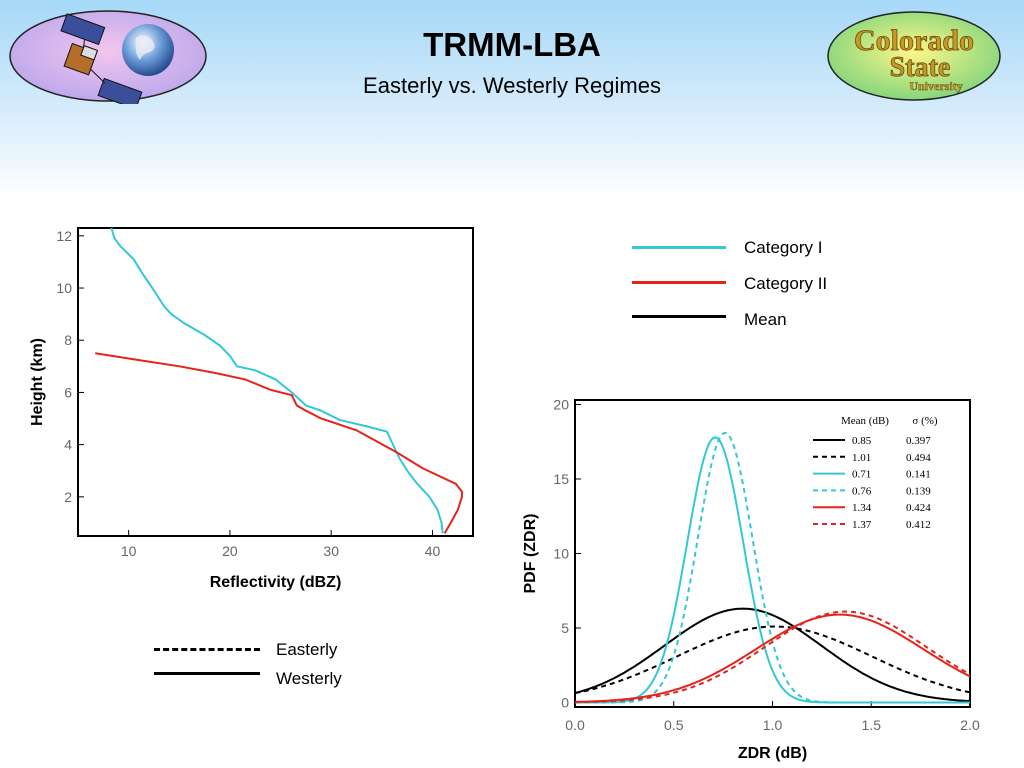 The image size is (1024, 768). I want to click on y-tick-label: 15, so click(561, 479).